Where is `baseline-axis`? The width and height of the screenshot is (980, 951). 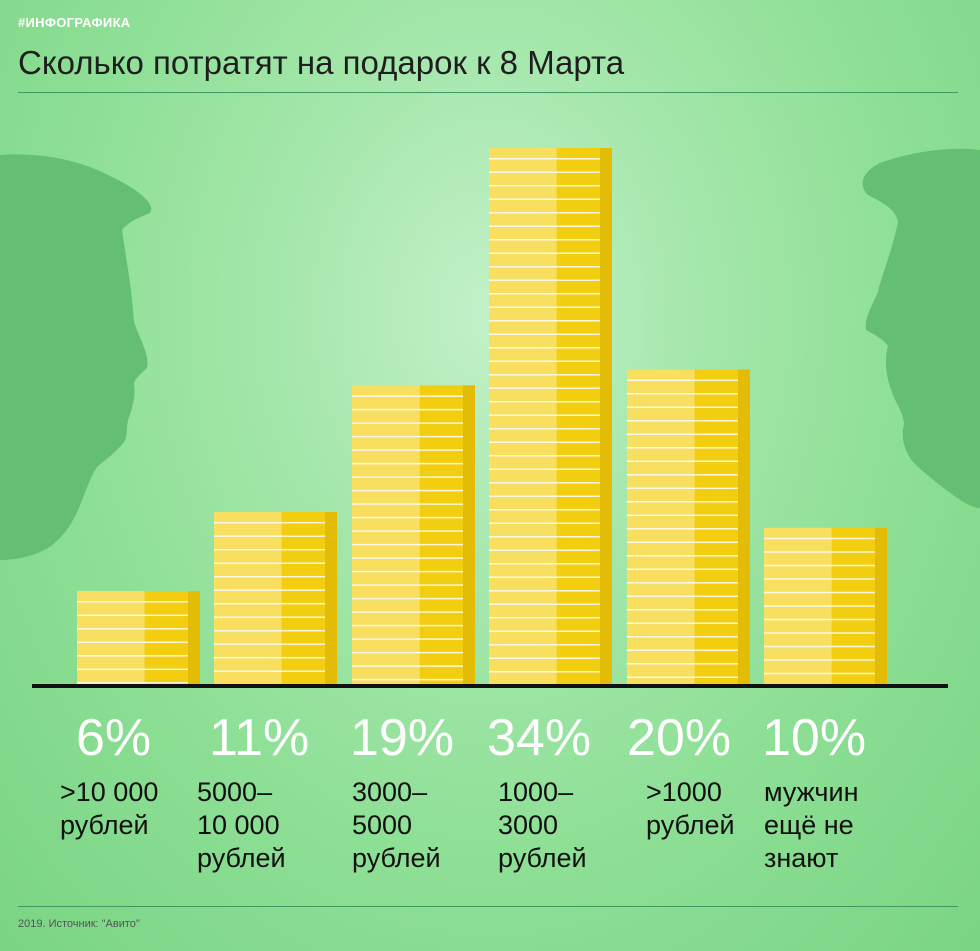
baseline-axis is located at coordinates (490, 686).